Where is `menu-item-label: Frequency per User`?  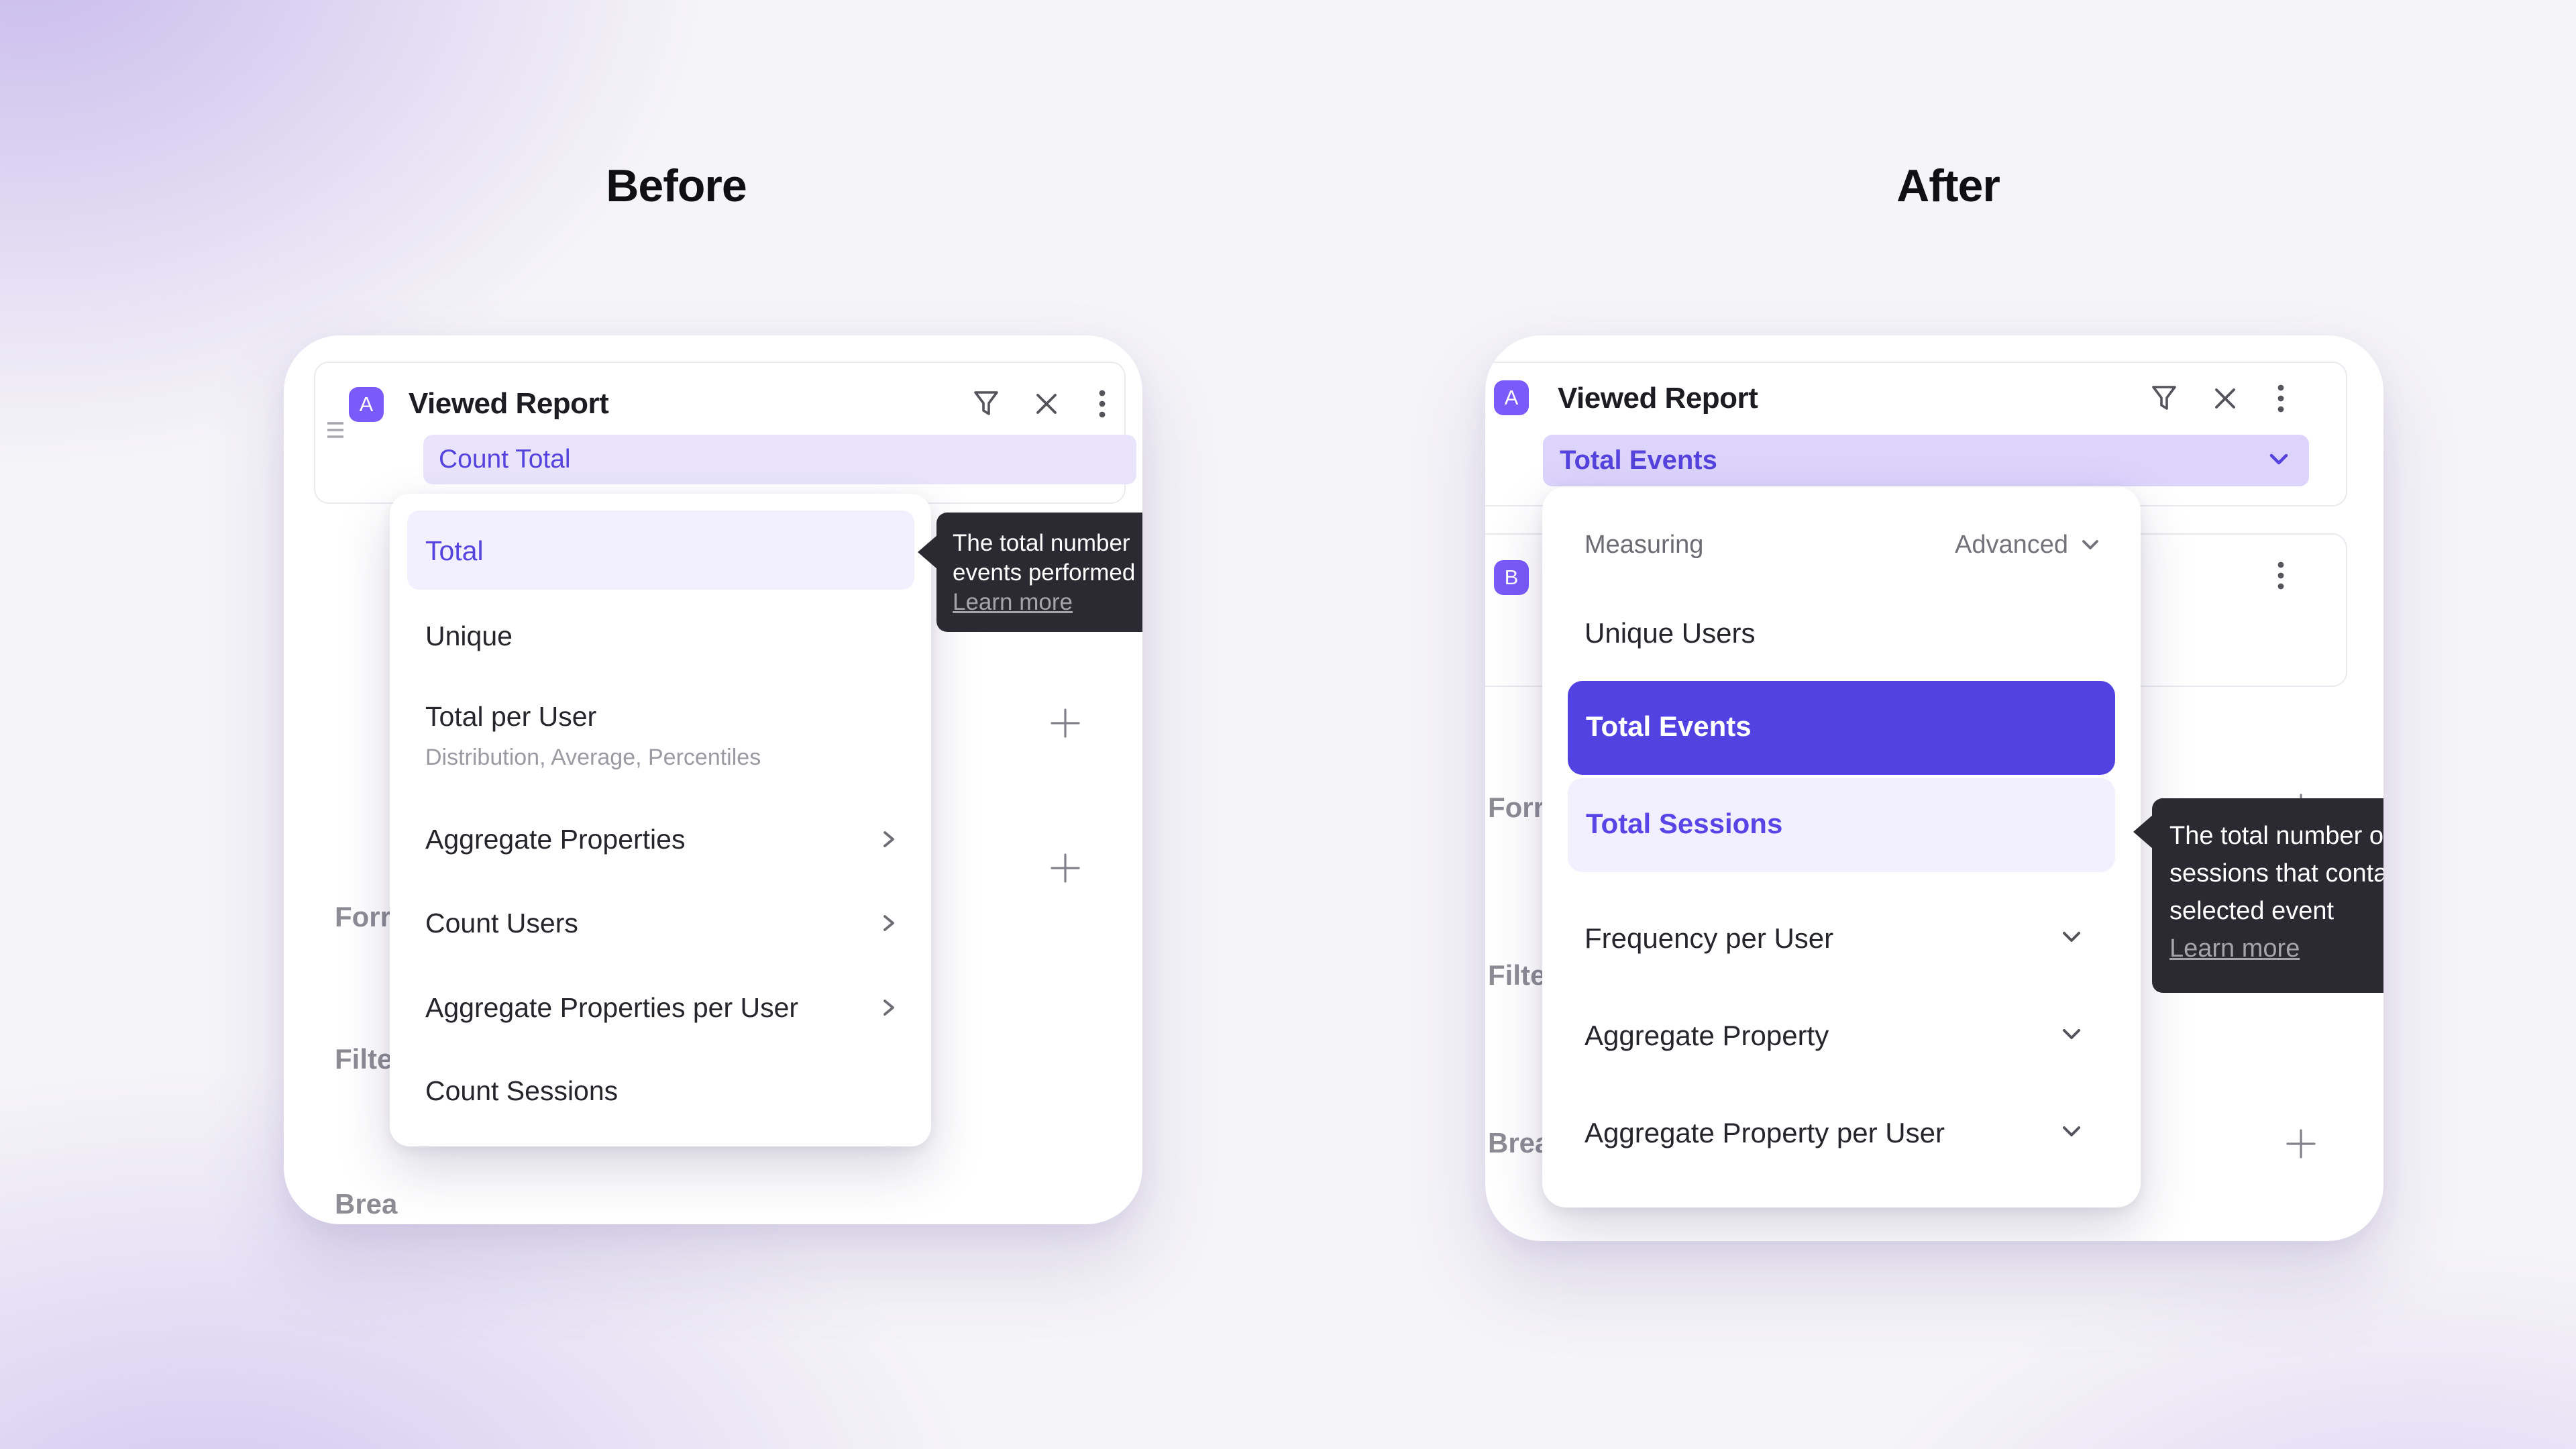 menu-item-label: Frequency per User is located at coordinates (1709, 938).